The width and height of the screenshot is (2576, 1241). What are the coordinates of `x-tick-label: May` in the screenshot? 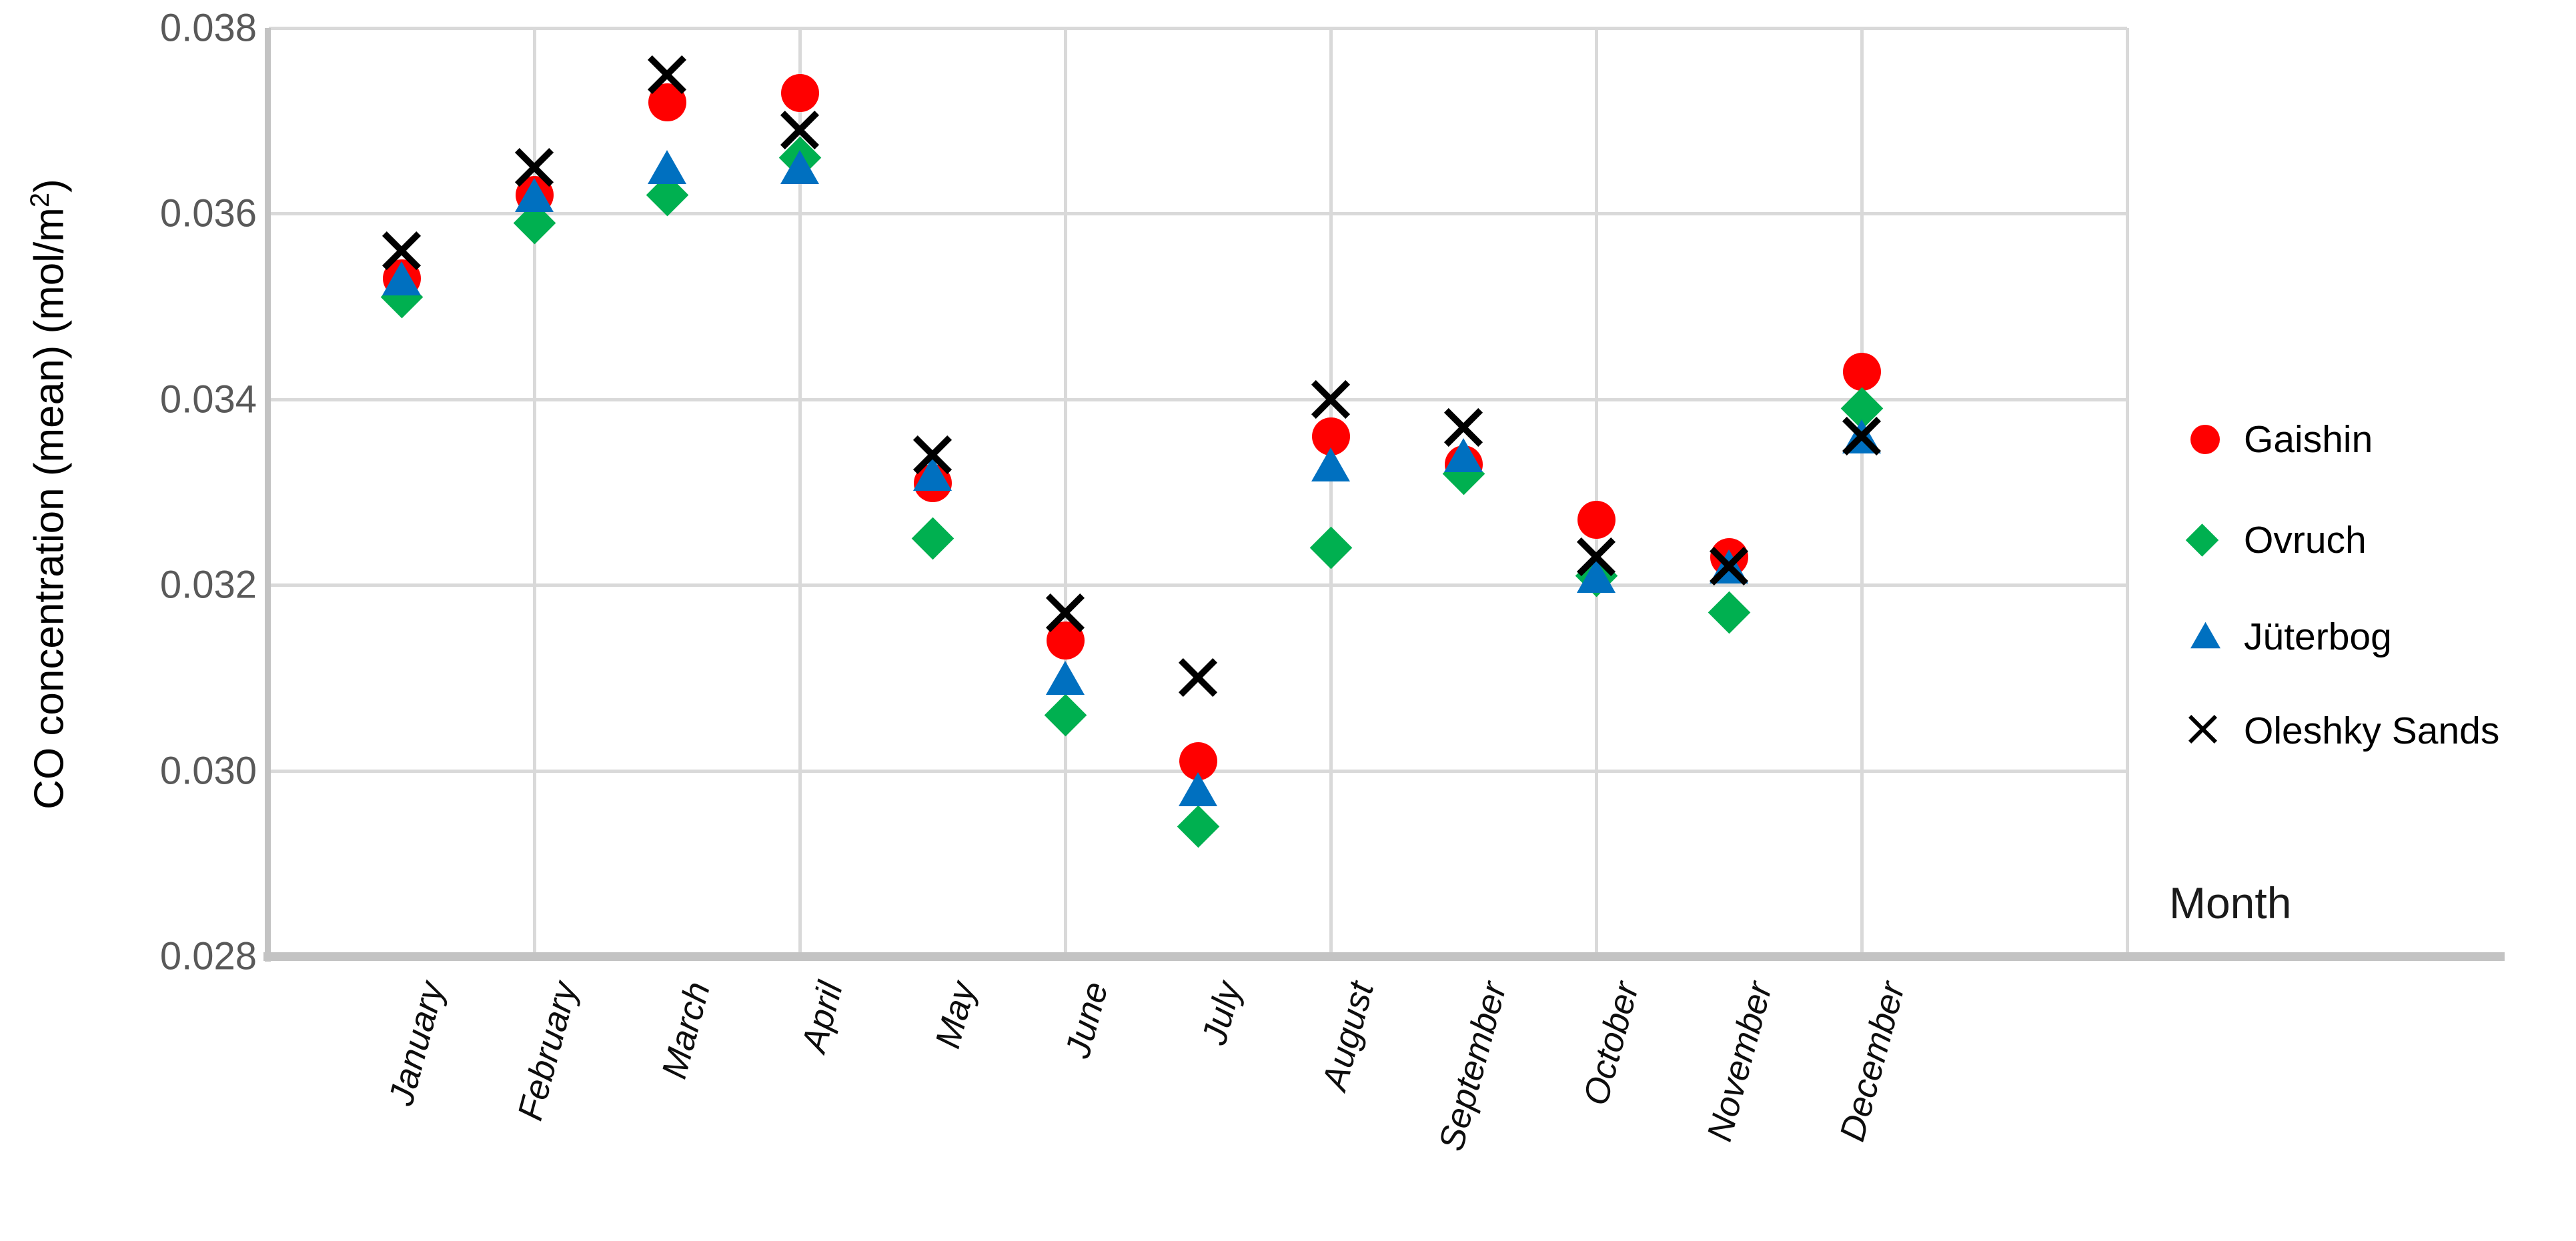 It's located at (955, 1015).